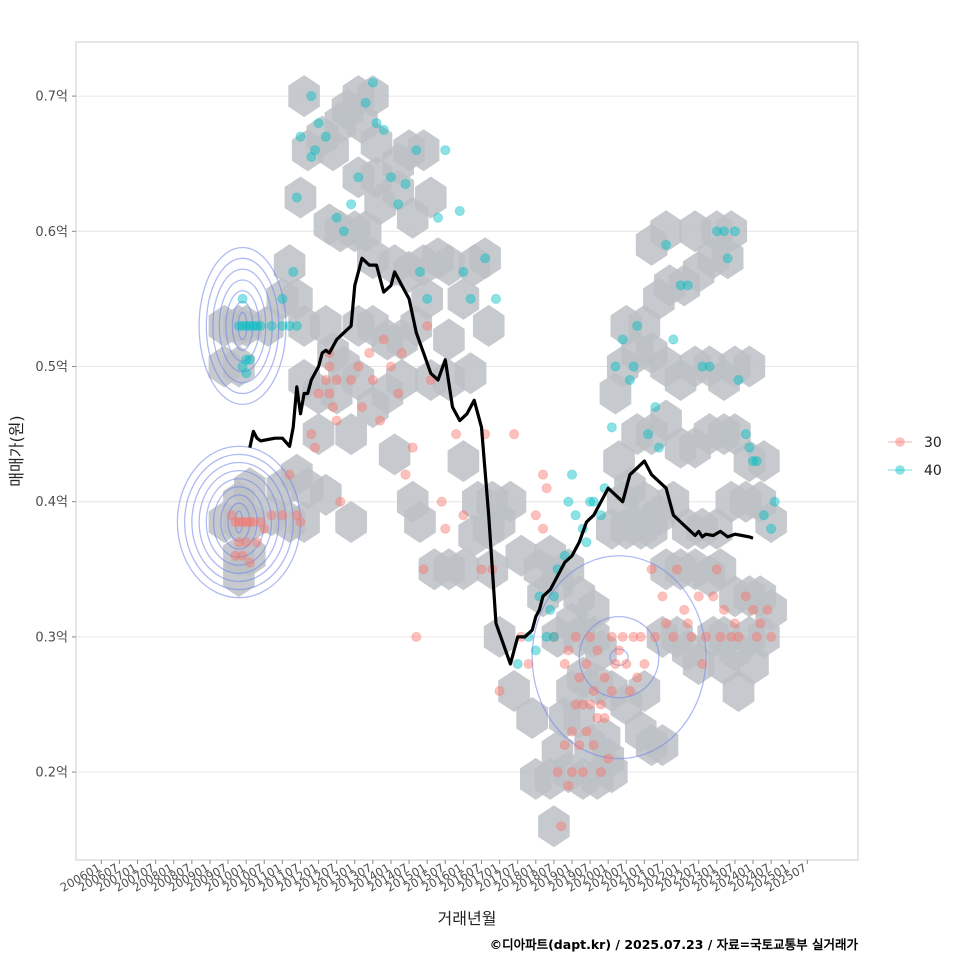  I want to click on y-tick-label: 0.2억, so click(51, 773).